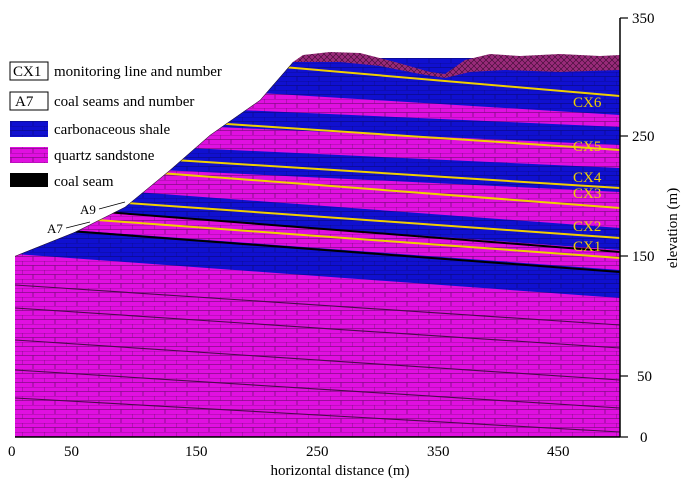 Image resolution: width=685 pixels, height=483 pixels. Describe the element at coordinates (644, 377) in the screenshot. I see `y-tick-label: 50` at that location.